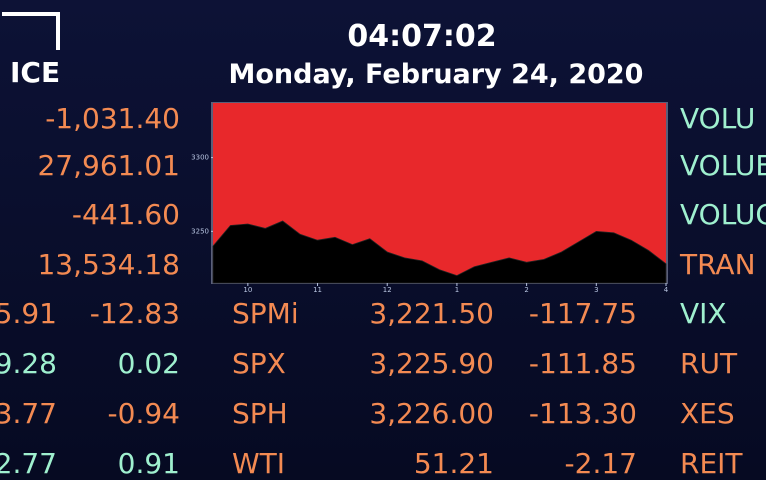  Describe the element at coordinates (707, 413) in the screenshot. I see `symbol-label: XES` at that location.